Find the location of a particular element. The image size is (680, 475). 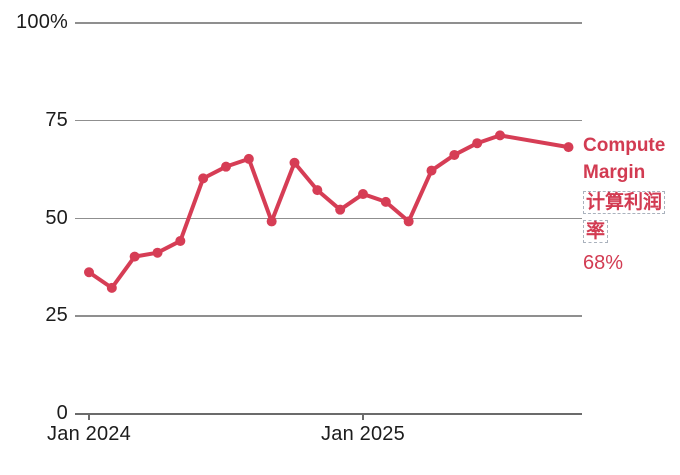

y-tick-label: 25 is located at coordinates (56, 315).